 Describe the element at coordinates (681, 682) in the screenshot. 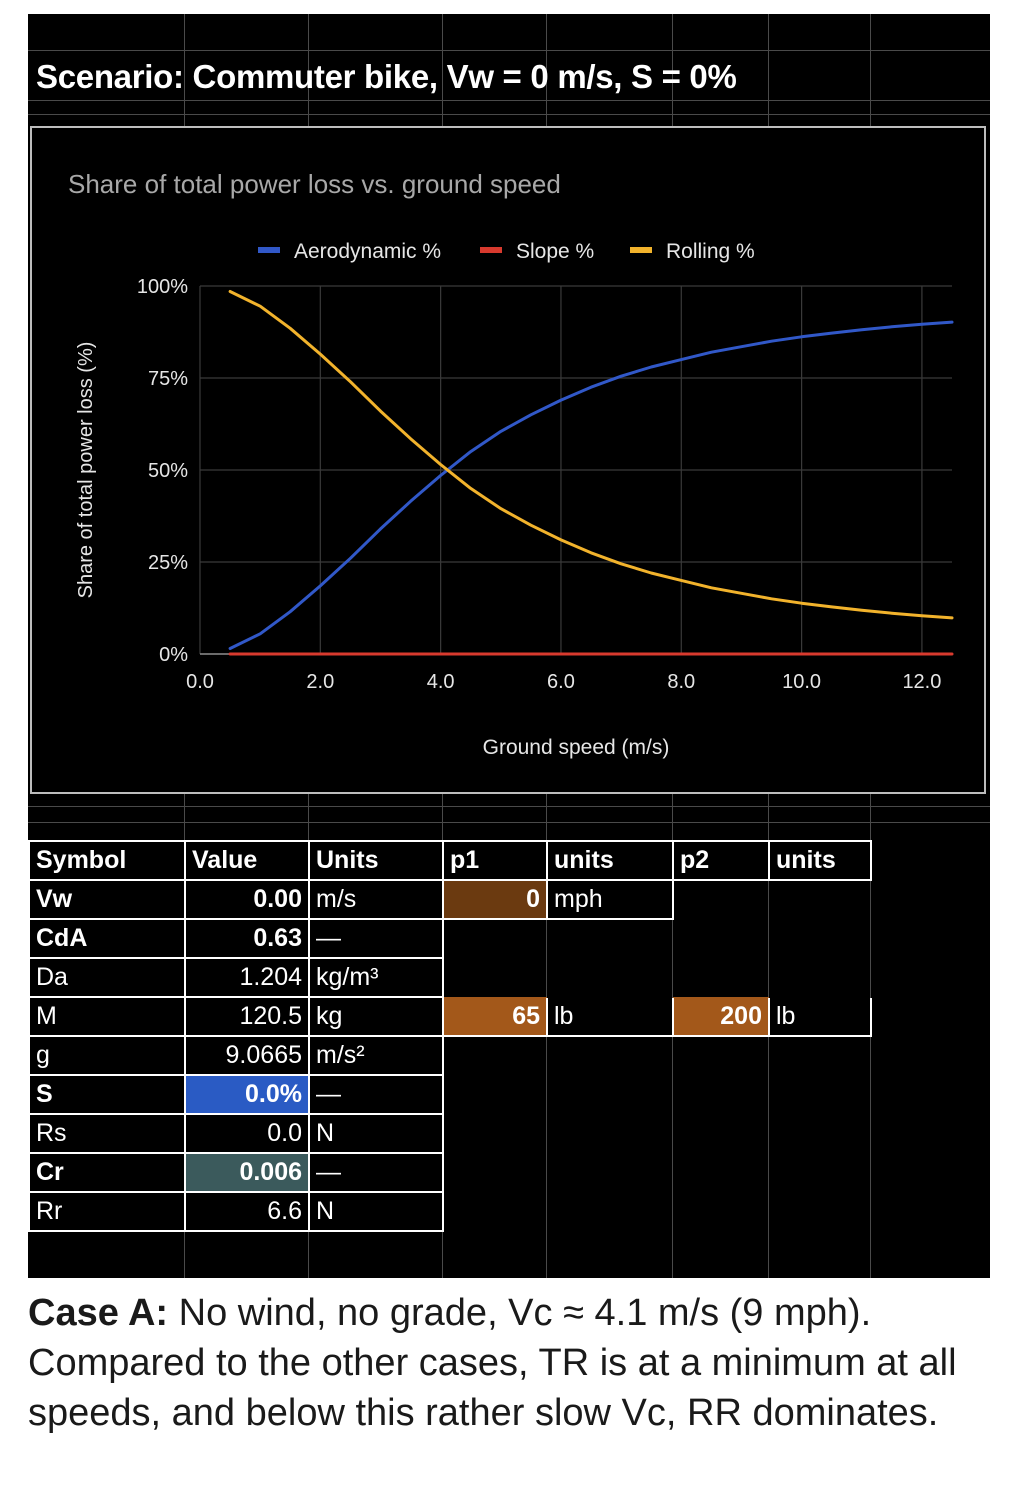

I see `x-tick-label: 8.0` at that location.